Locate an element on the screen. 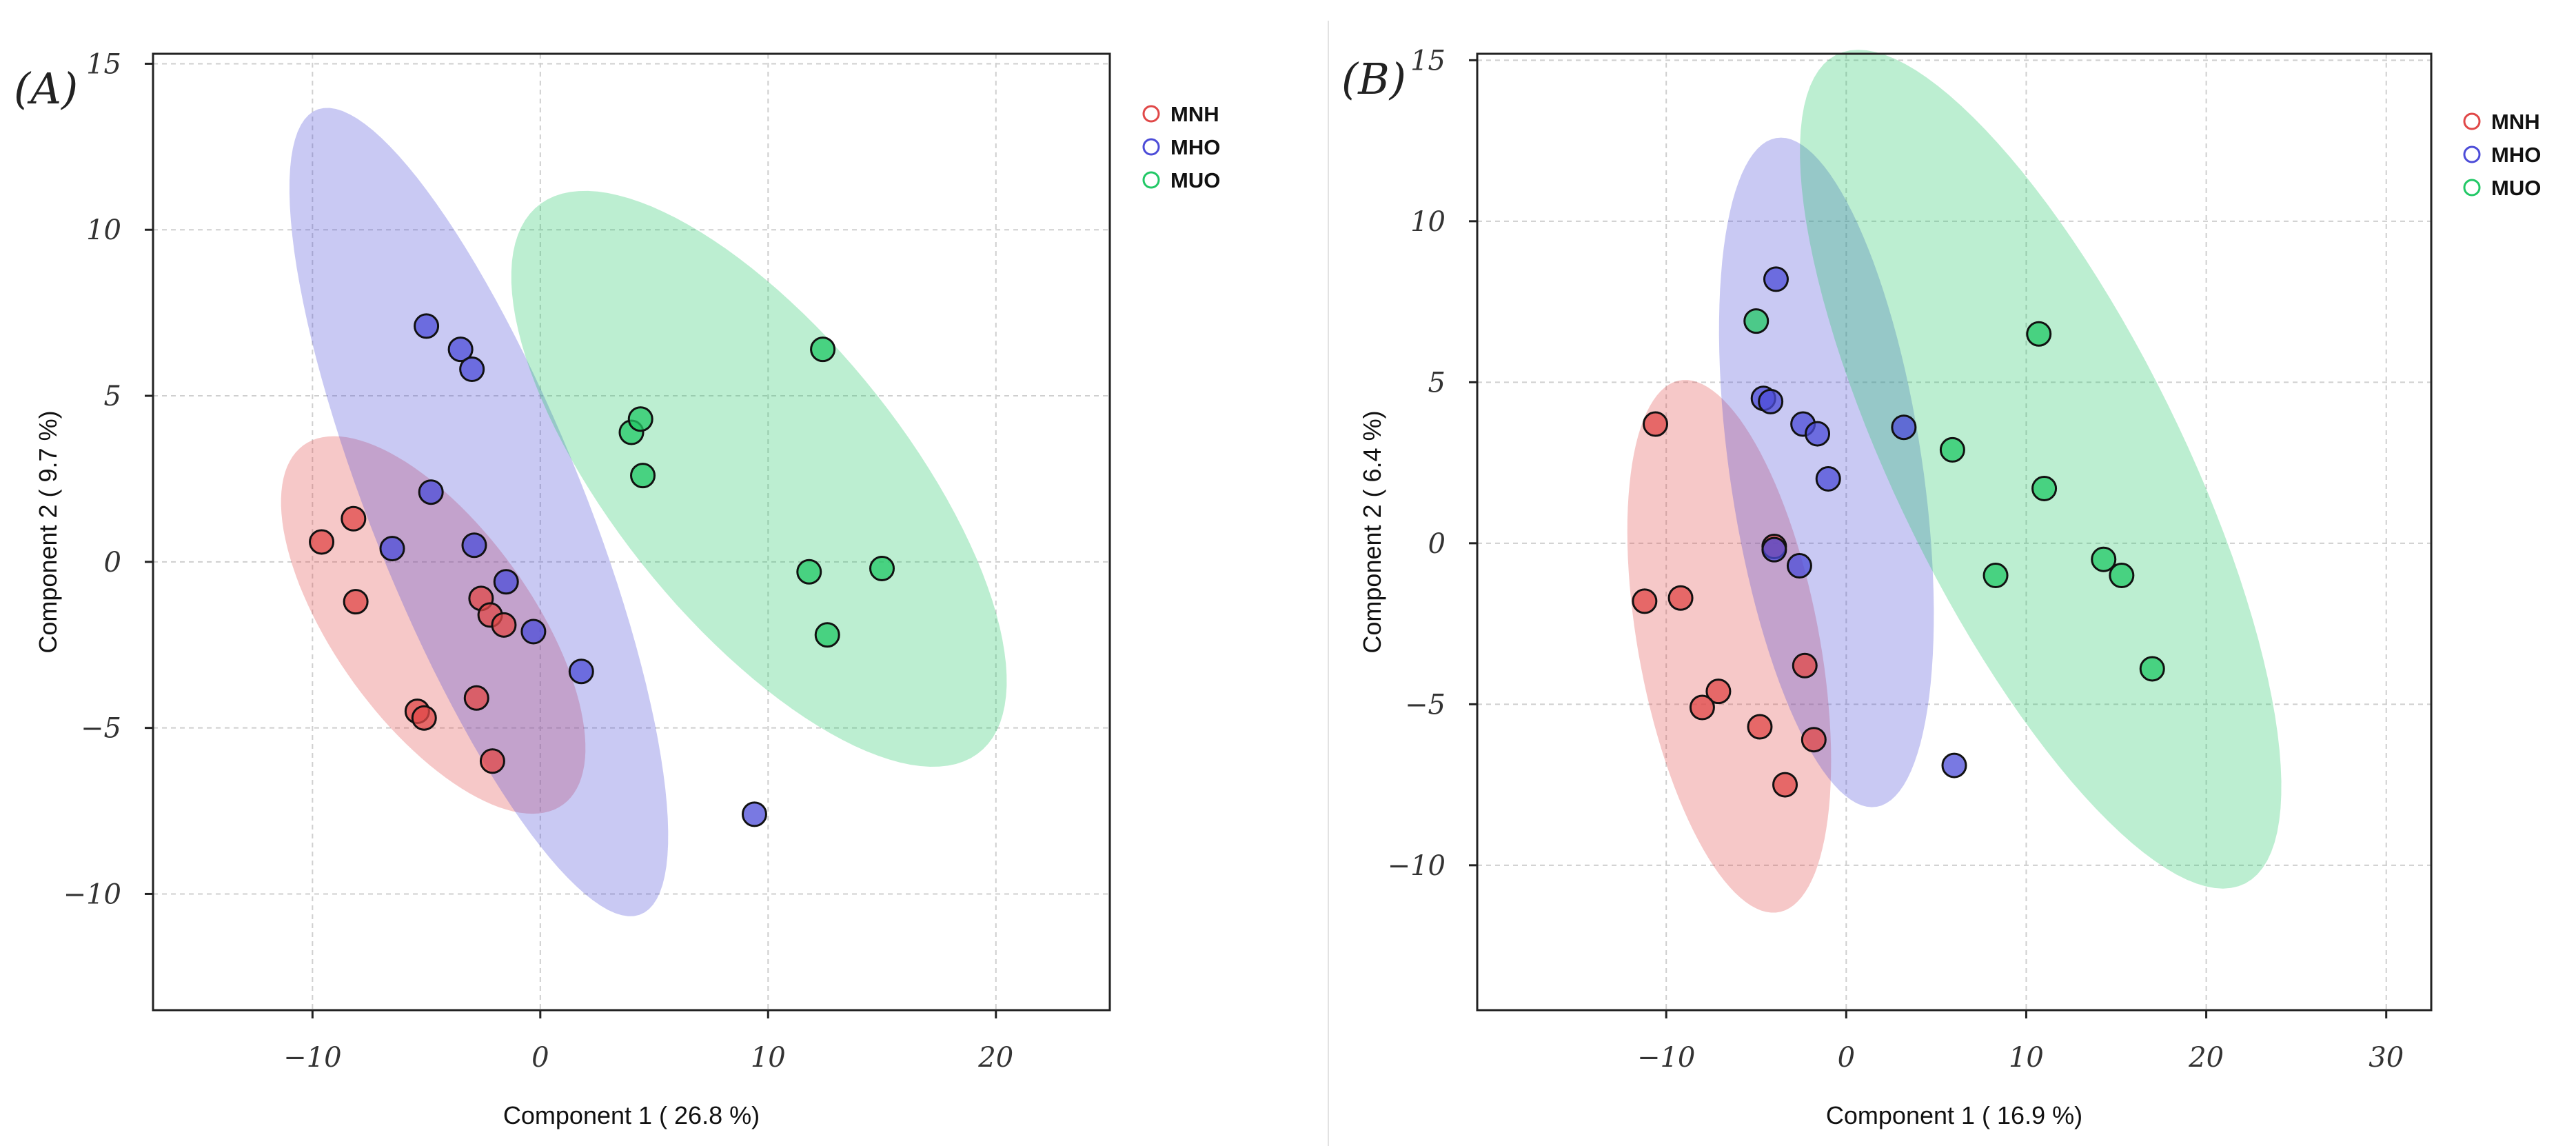 This screenshot has height=1146, width=2576. ellipse-mho is located at coordinates (479, 512).